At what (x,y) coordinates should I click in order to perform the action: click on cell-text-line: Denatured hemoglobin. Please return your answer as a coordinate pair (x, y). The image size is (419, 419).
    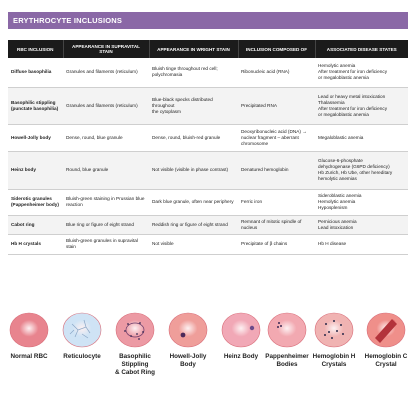
    Looking at the image, I should click on (265, 169).